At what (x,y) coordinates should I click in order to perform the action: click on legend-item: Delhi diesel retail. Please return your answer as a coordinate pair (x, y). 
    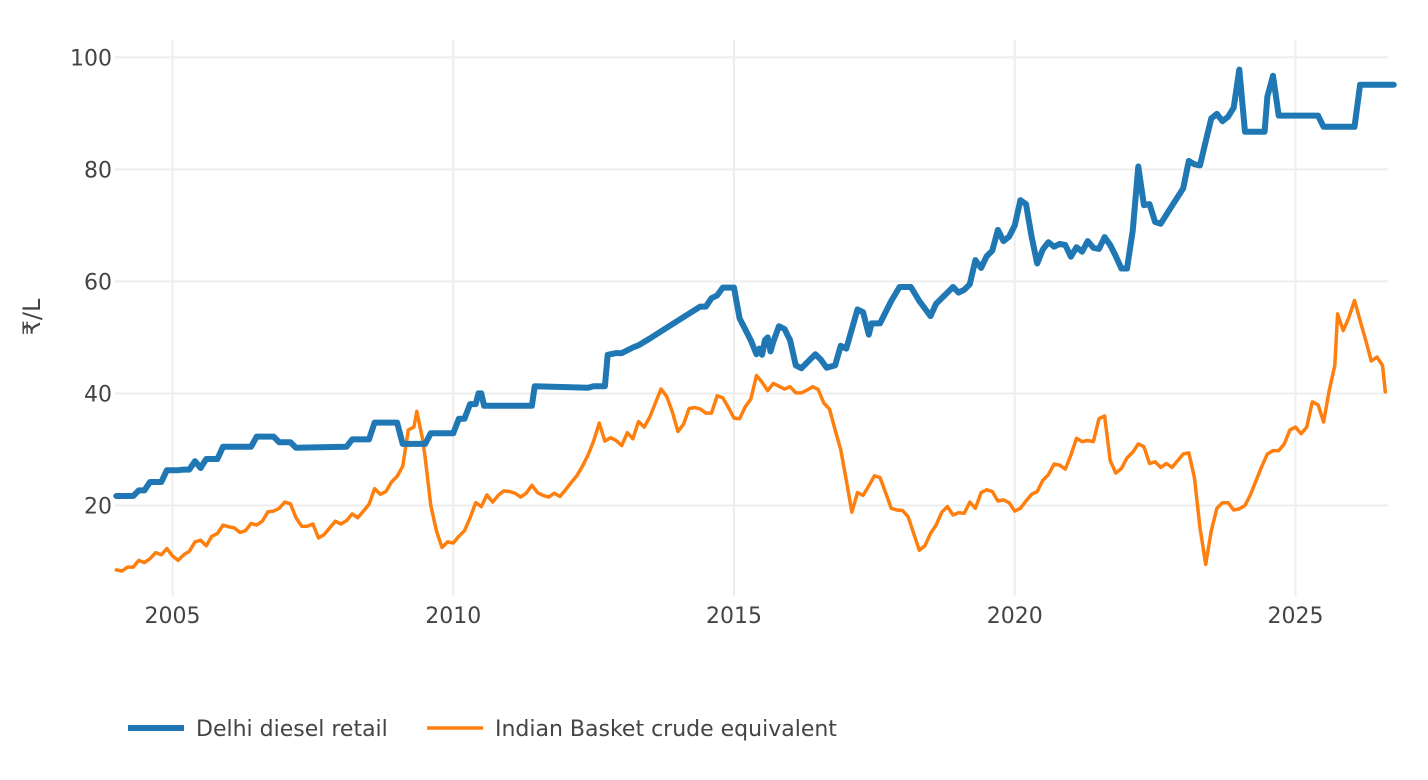
    Looking at the image, I should click on (258, 729).